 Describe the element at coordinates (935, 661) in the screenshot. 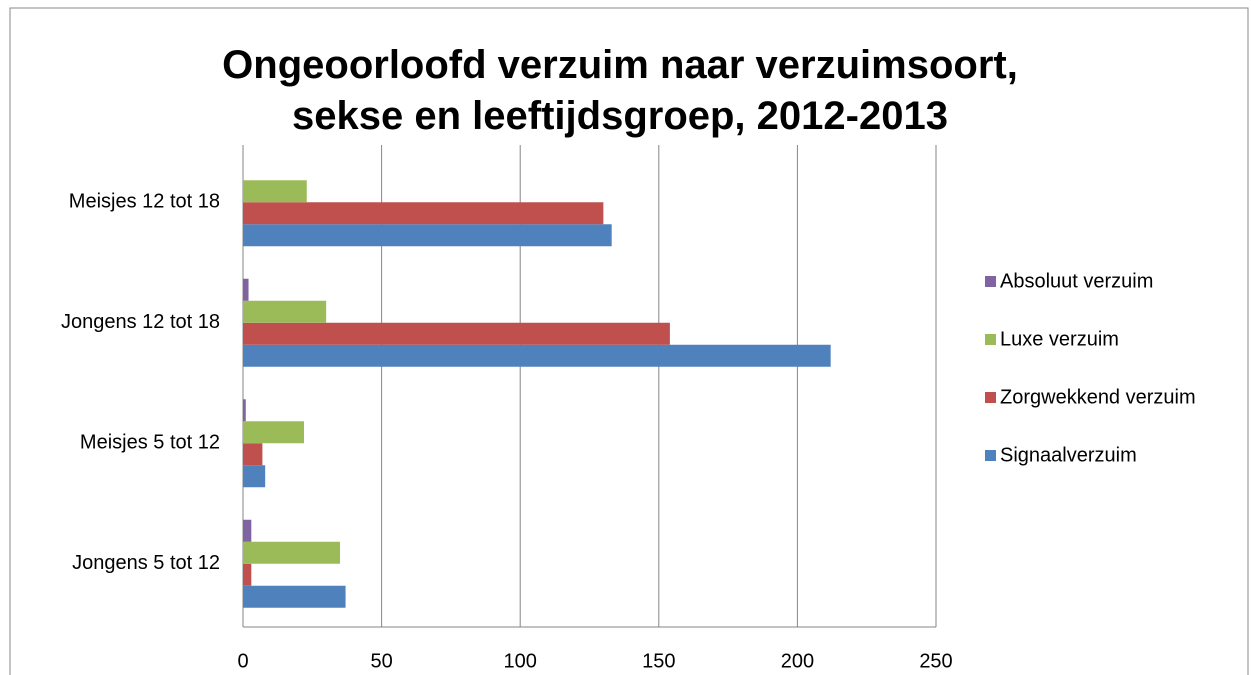

I see `x-tick-label: 250` at that location.